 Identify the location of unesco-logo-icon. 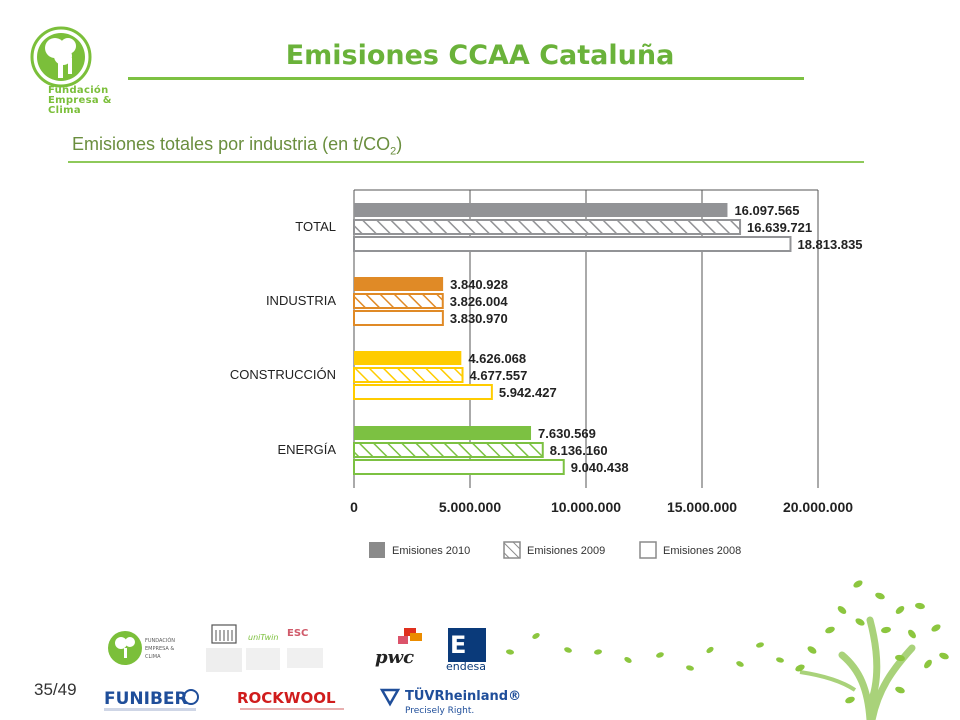
(224, 648).